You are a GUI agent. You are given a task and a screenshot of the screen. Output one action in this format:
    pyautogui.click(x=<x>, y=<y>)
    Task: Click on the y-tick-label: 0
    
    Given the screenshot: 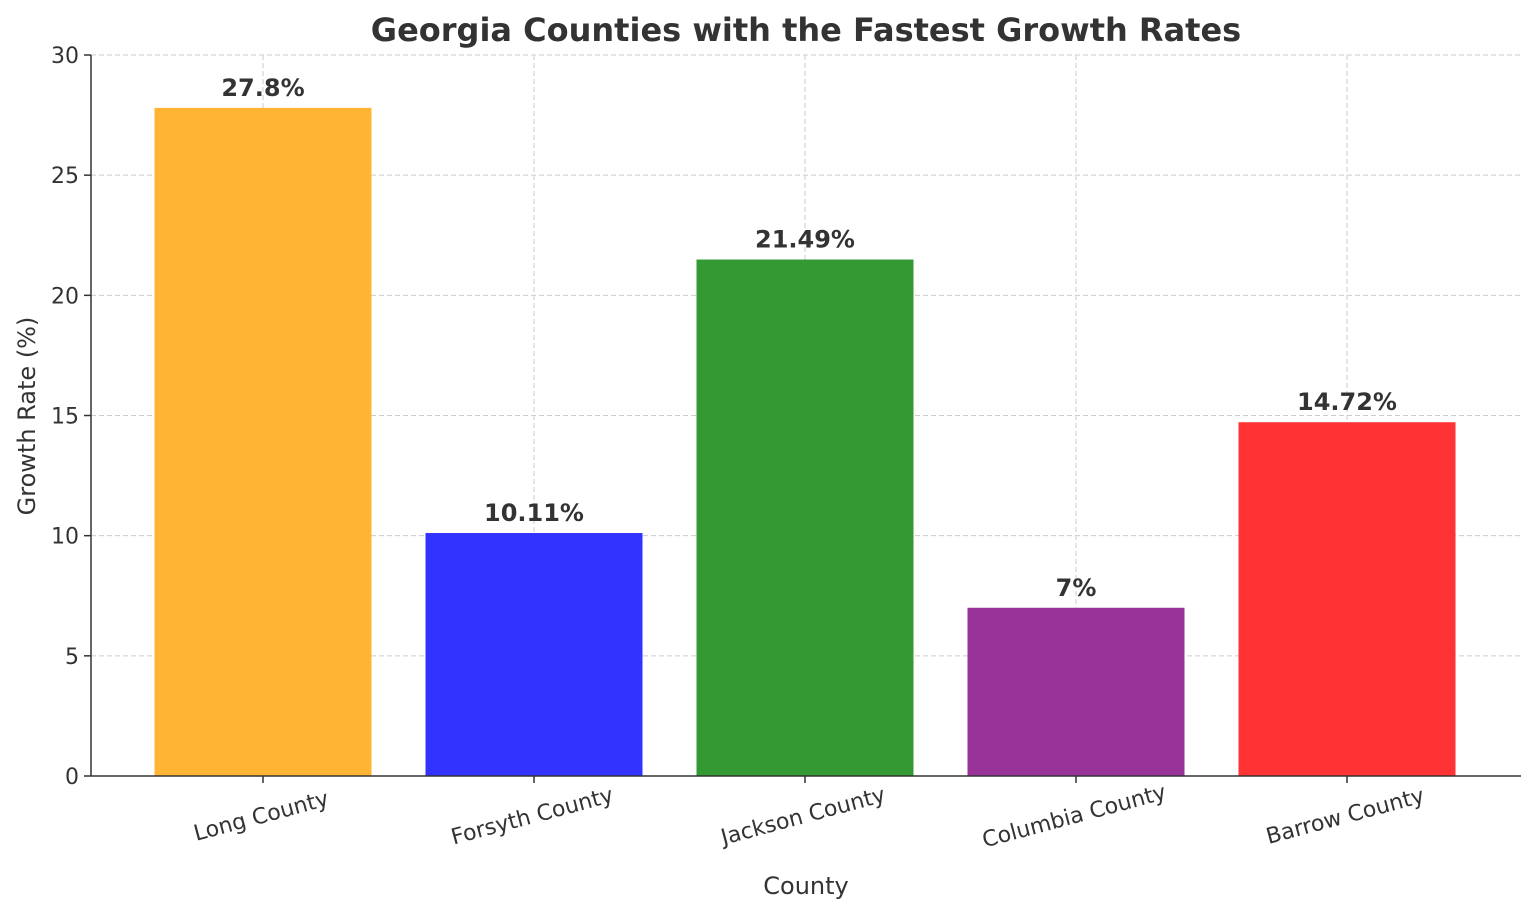 What is the action you would take?
    pyautogui.click(x=72, y=777)
    